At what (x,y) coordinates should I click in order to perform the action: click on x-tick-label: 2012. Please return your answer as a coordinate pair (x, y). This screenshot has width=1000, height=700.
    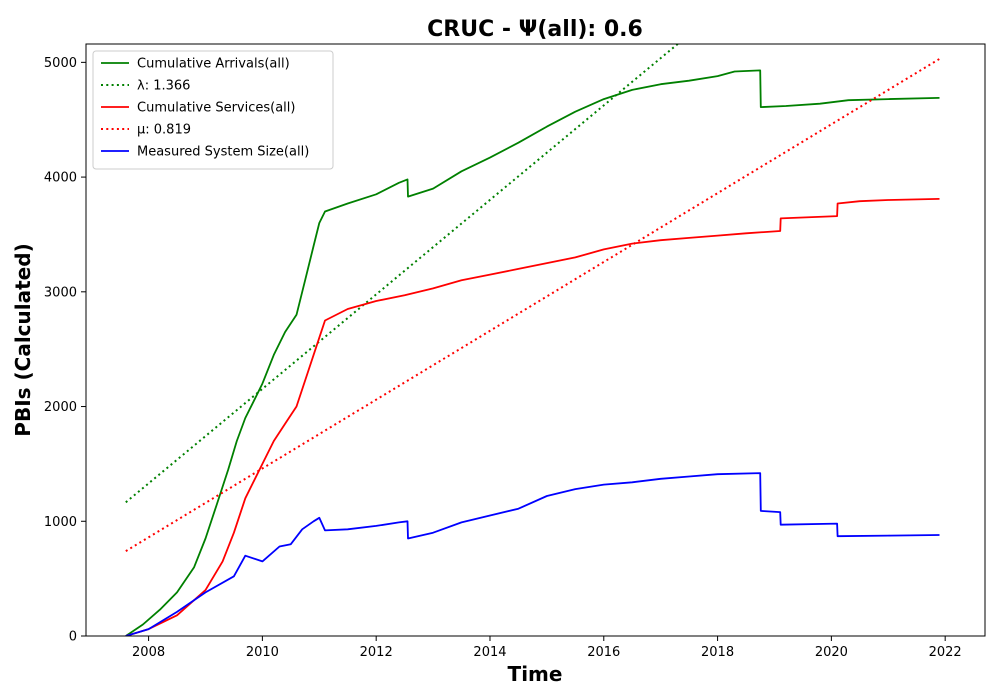
    Looking at the image, I should click on (376, 652).